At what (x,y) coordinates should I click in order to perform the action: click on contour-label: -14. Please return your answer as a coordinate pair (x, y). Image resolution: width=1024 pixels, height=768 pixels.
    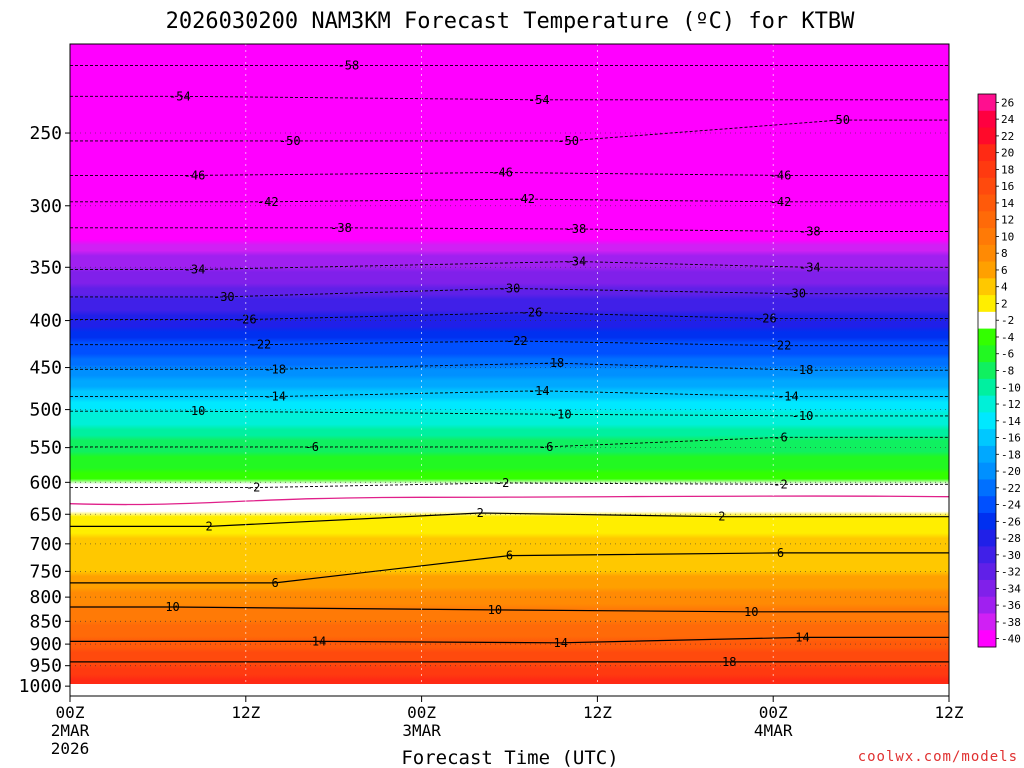
    Looking at the image, I should click on (275, 397).